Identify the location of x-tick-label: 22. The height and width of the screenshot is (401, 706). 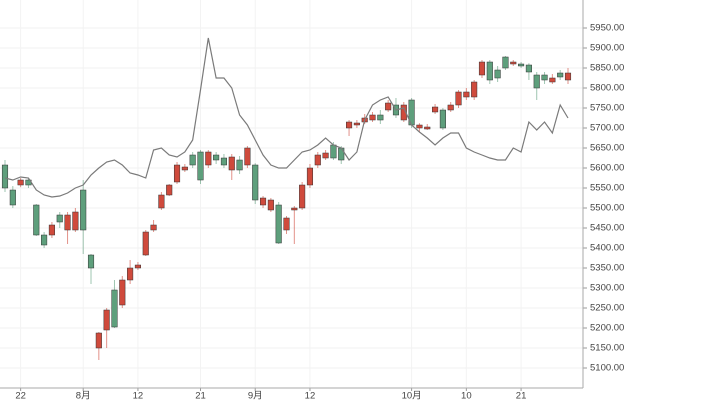
(20, 396).